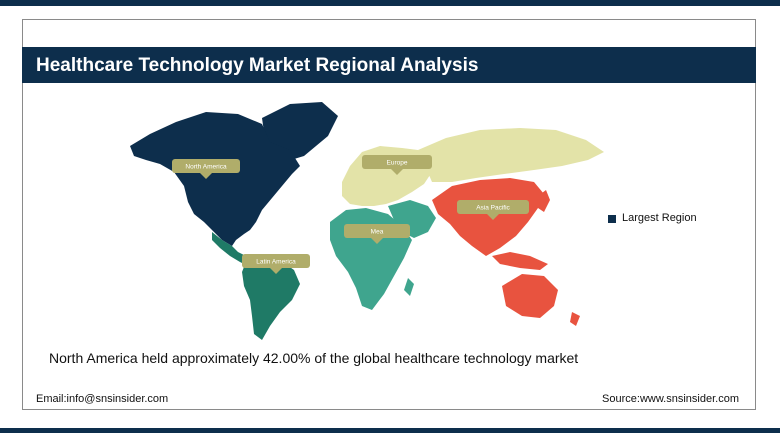 This screenshot has height=438, width=780. I want to click on map-region-latin-america, so click(271, 298).